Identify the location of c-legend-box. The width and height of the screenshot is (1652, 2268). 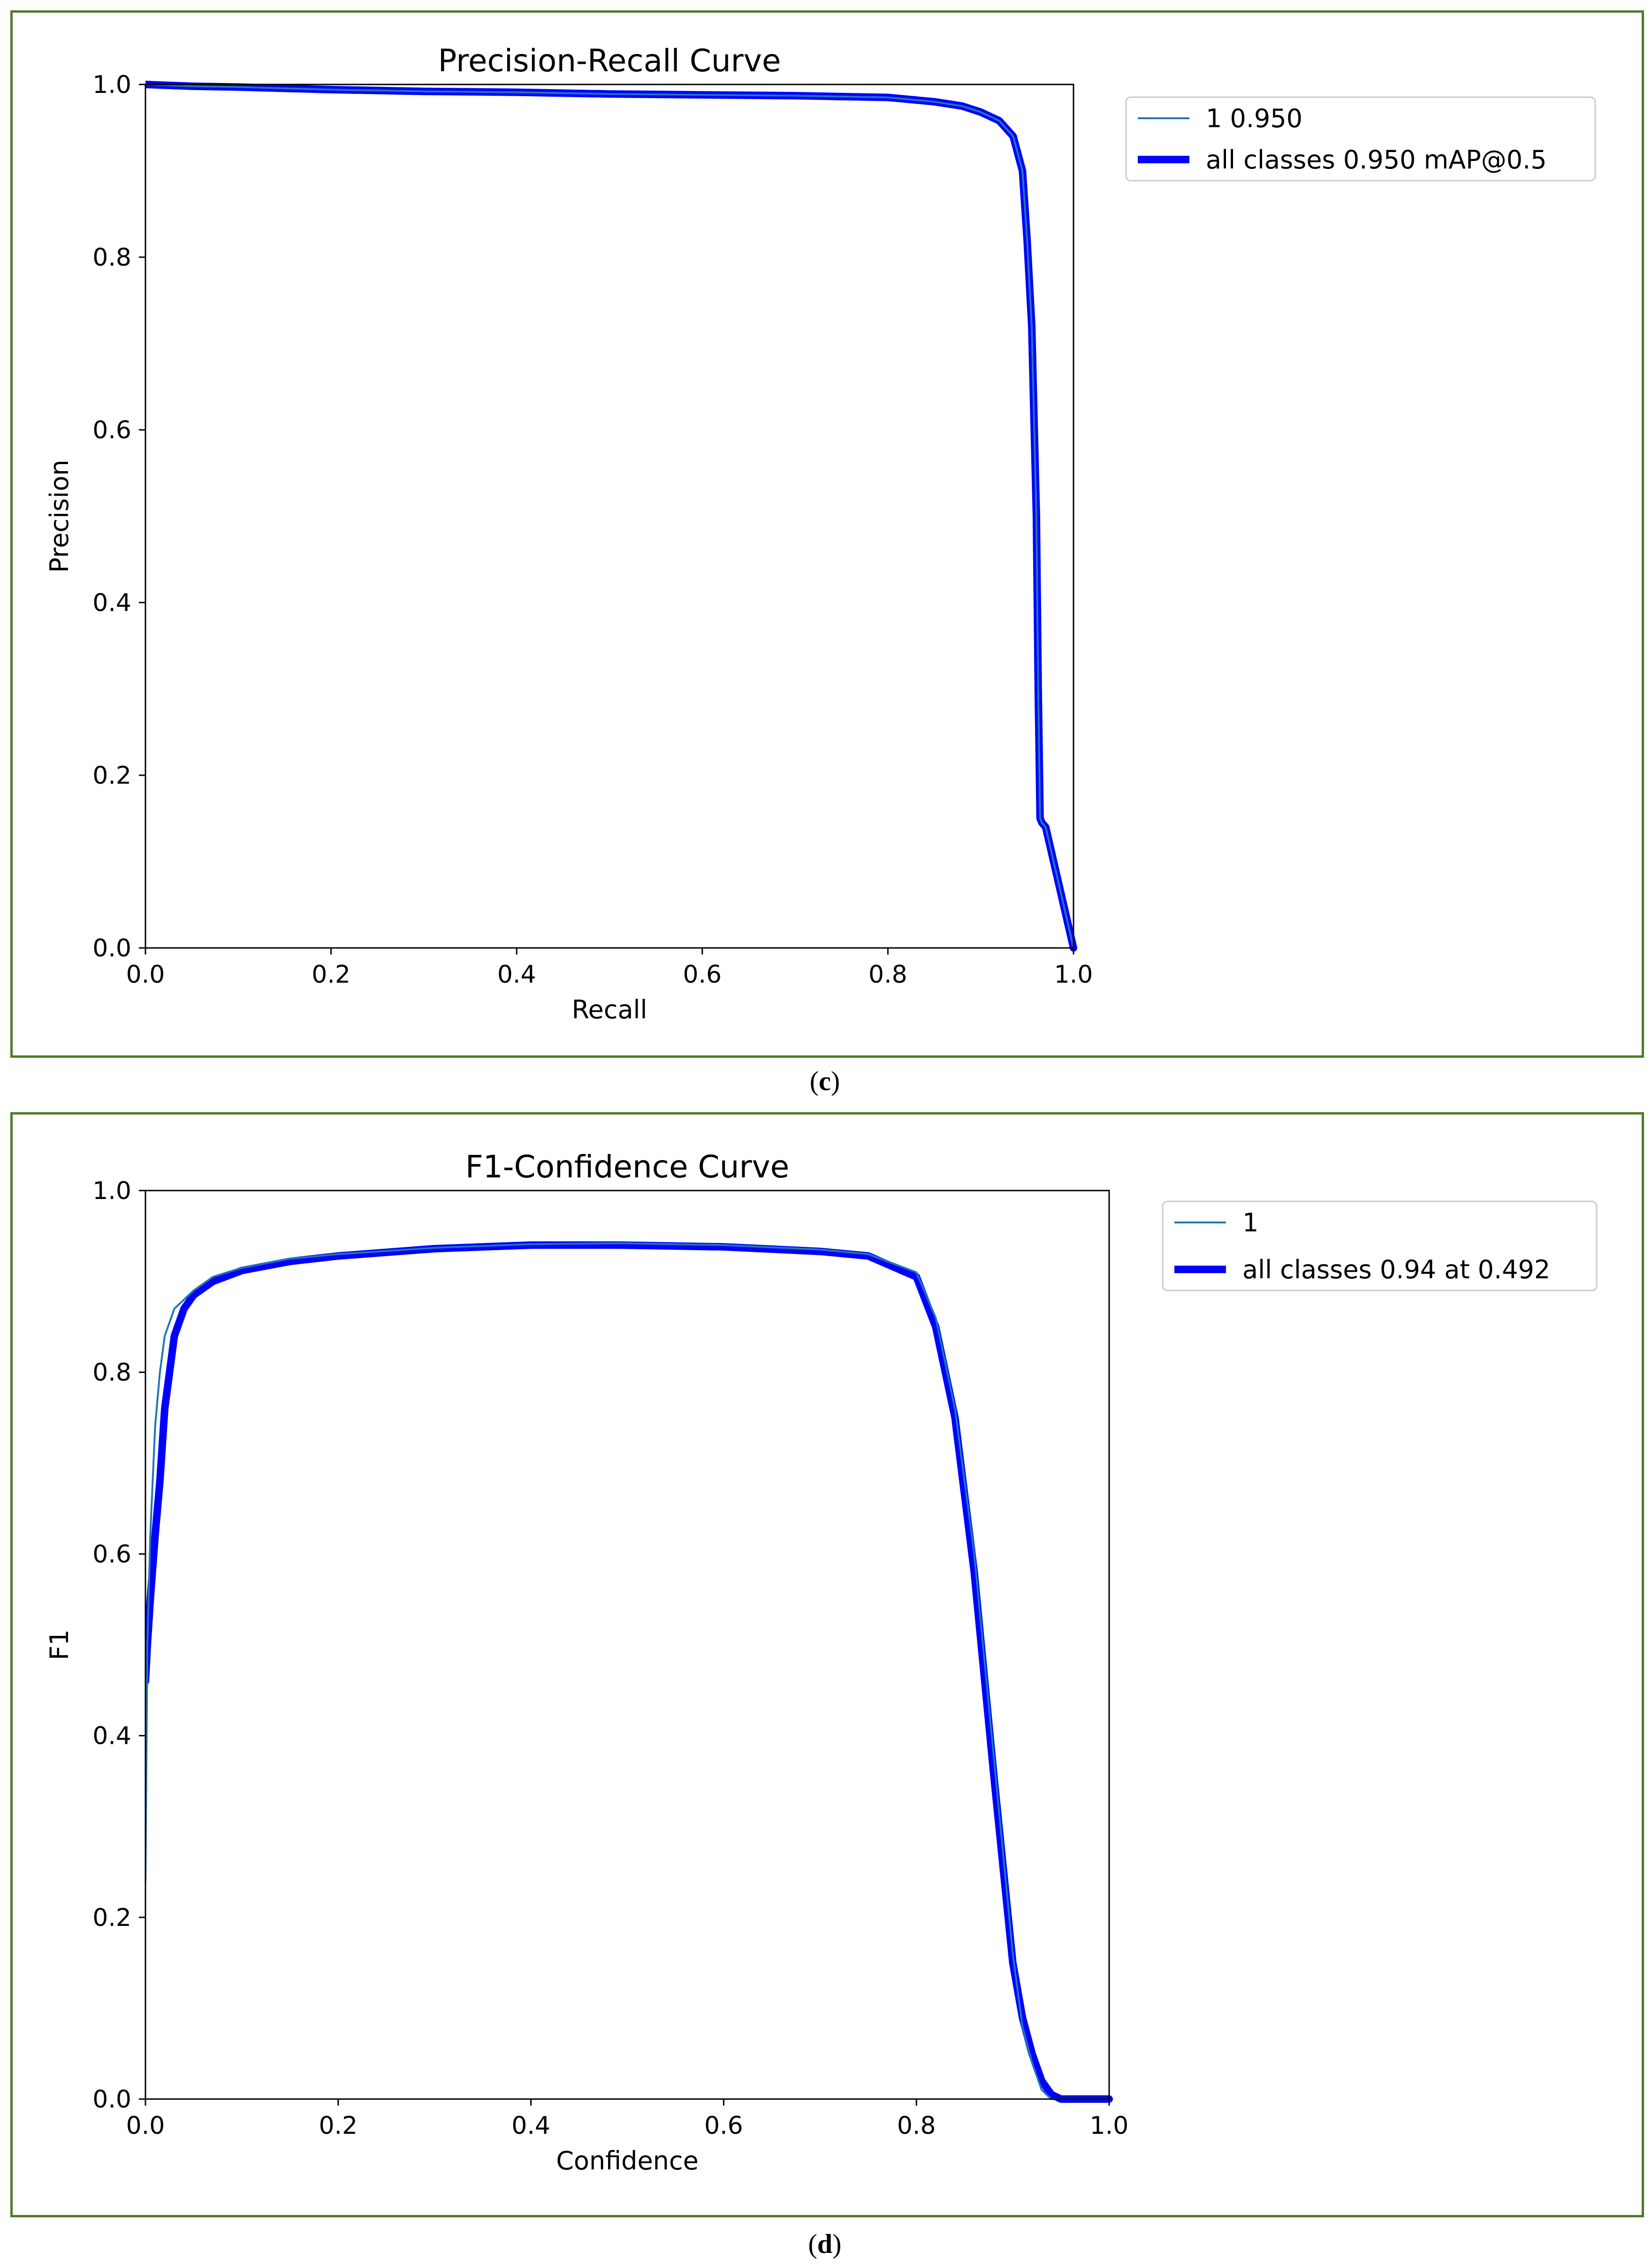
(1360, 139).